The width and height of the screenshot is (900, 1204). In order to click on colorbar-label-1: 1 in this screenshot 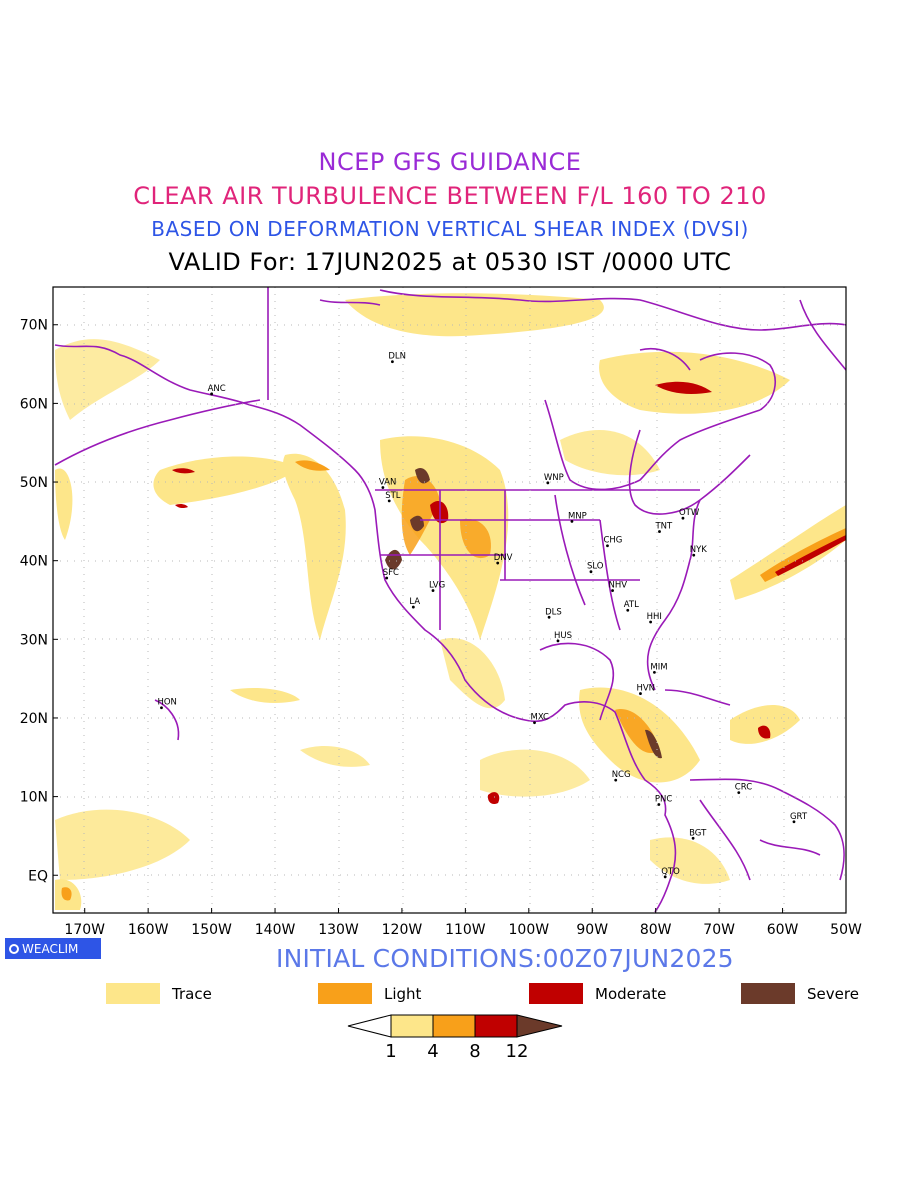, I will do `click(390, 1051)`.